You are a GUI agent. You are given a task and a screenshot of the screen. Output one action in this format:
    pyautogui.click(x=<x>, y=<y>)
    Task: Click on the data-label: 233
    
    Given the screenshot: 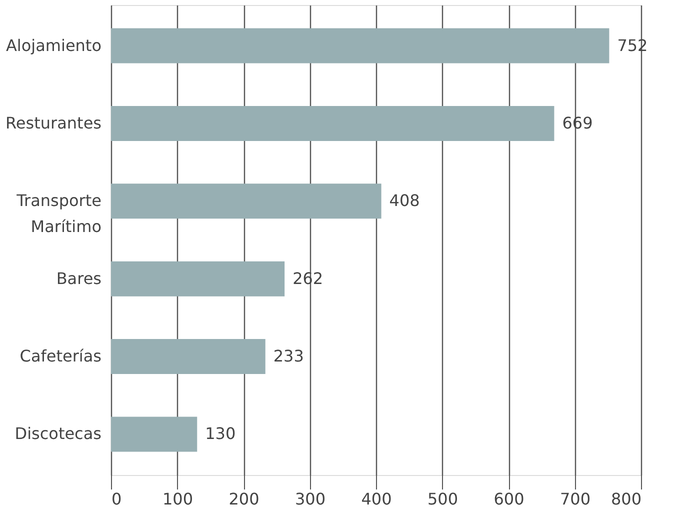 What is the action you would take?
    pyautogui.click(x=288, y=356)
    